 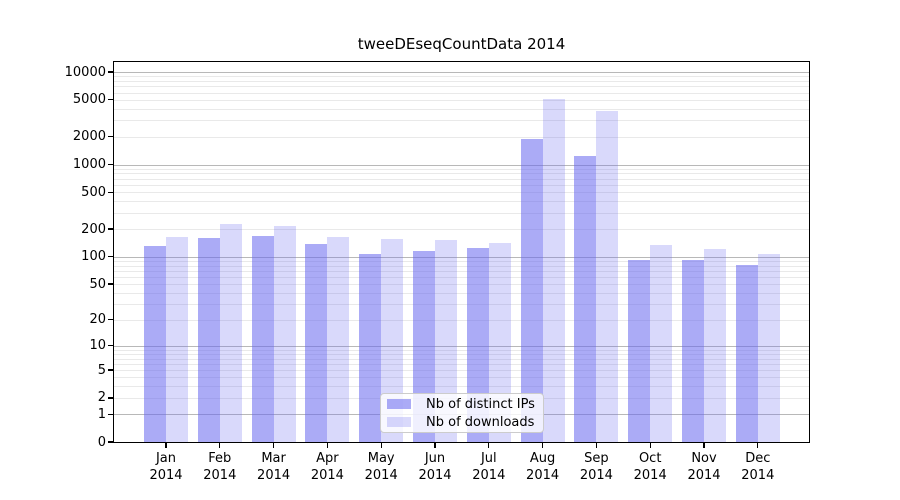 I want to click on legend: Nb of distinct IPs Nb of downloads, so click(x=462, y=413).